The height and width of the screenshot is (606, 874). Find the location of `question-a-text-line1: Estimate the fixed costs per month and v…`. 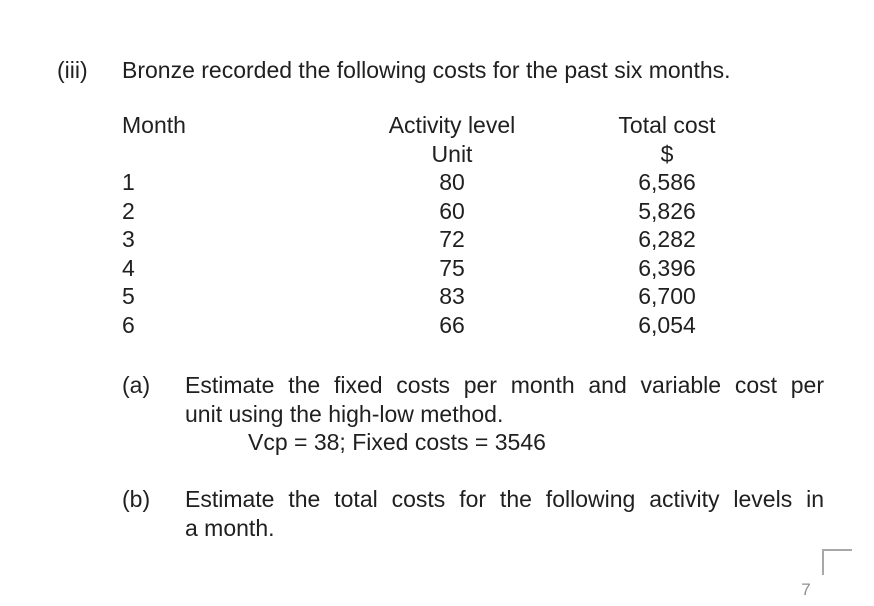

question-a-text-line1: Estimate the fixed costs per month and v… is located at coordinates (504, 385).